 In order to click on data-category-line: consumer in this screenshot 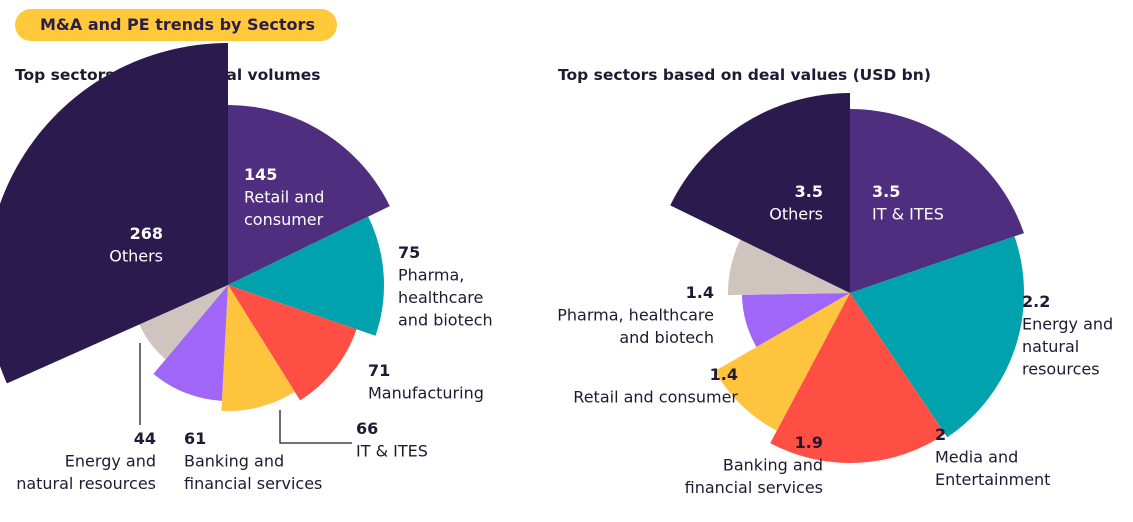, I will do `click(284, 219)`.